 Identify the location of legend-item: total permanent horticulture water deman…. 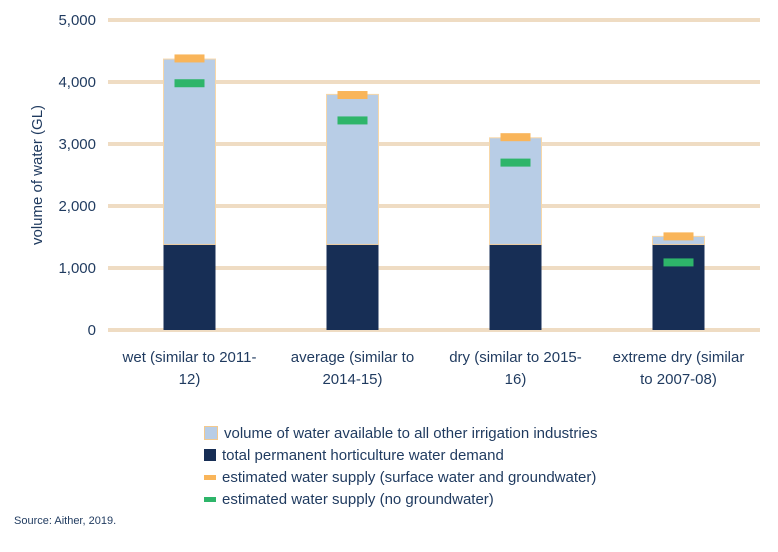
(401, 455).